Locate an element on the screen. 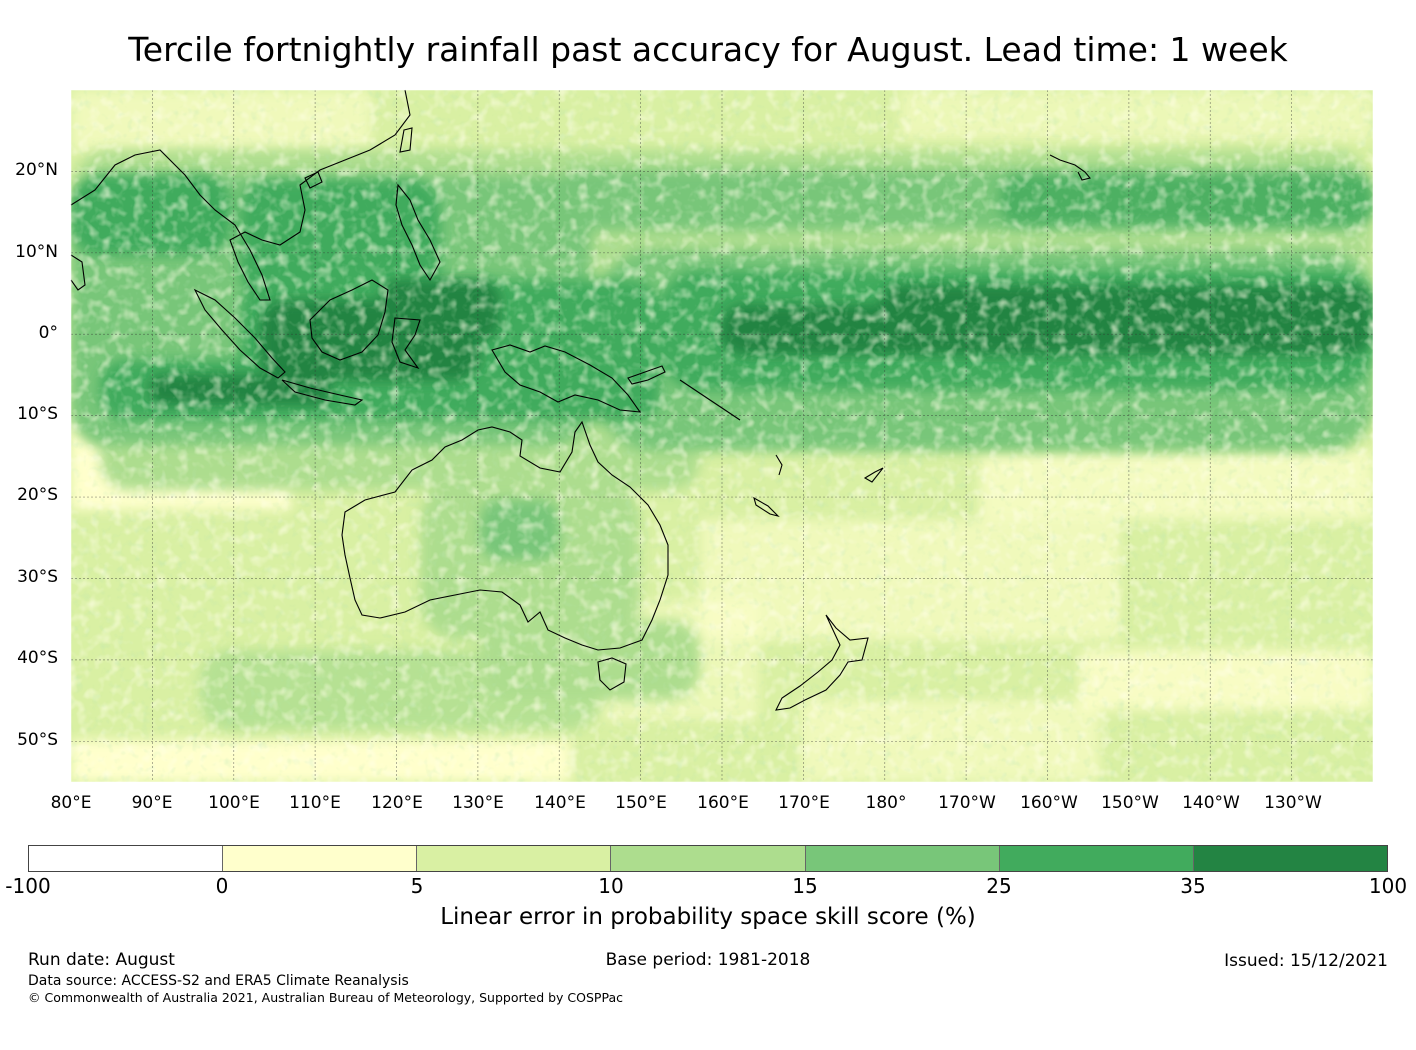 This screenshot has width=1416, height=1050. coastline-borneo is located at coordinates (349, 320).